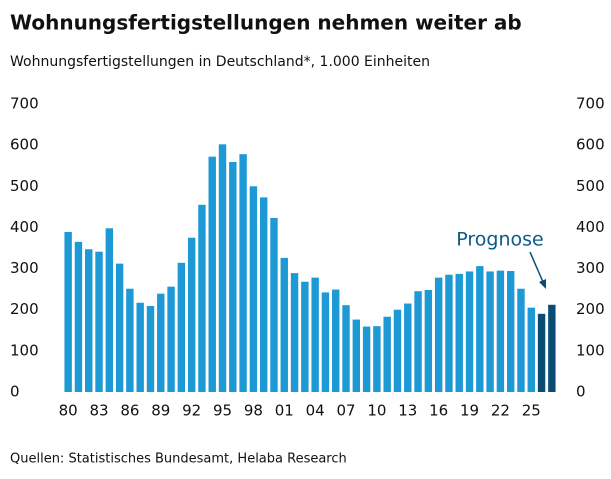  I want to click on y-tick-label: 200, so click(24, 309).